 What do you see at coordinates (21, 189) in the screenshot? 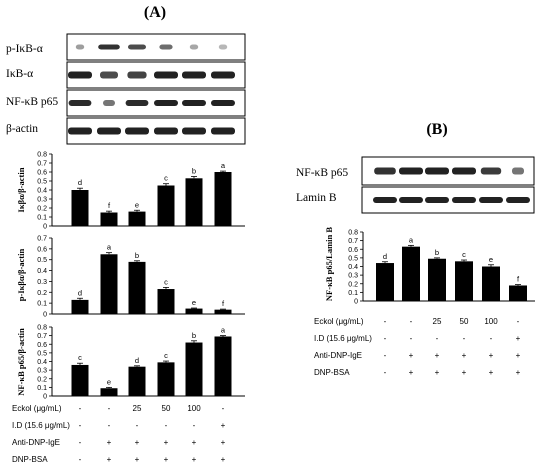
I see `chart1-ylabel: Iκβα/β-actin` at bounding box center [21, 189].